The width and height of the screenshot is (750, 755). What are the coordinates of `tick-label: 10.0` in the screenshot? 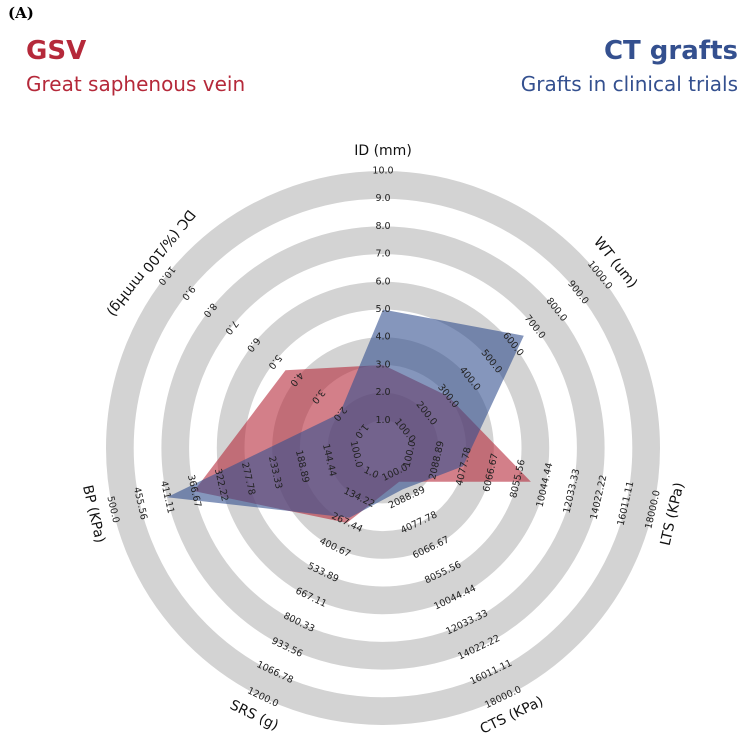 It's located at (382, 171).